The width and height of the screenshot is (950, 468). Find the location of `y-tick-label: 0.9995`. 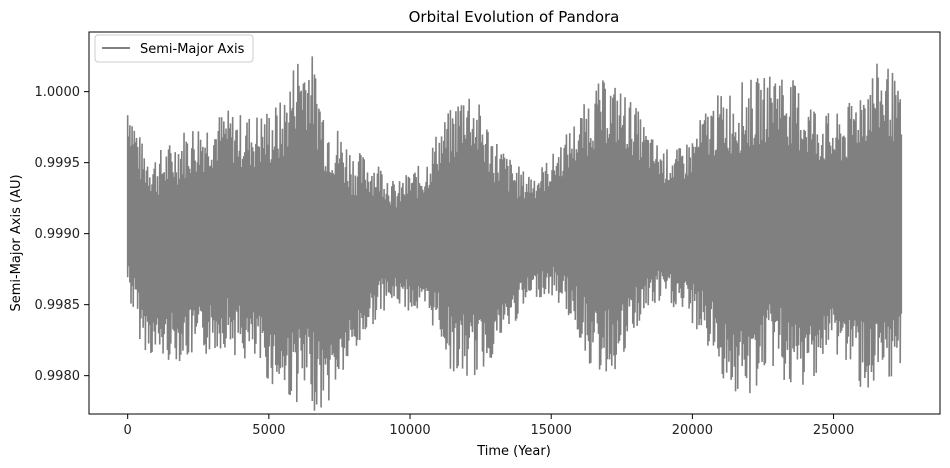

y-tick-label: 0.9995 is located at coordinates (58, 163).